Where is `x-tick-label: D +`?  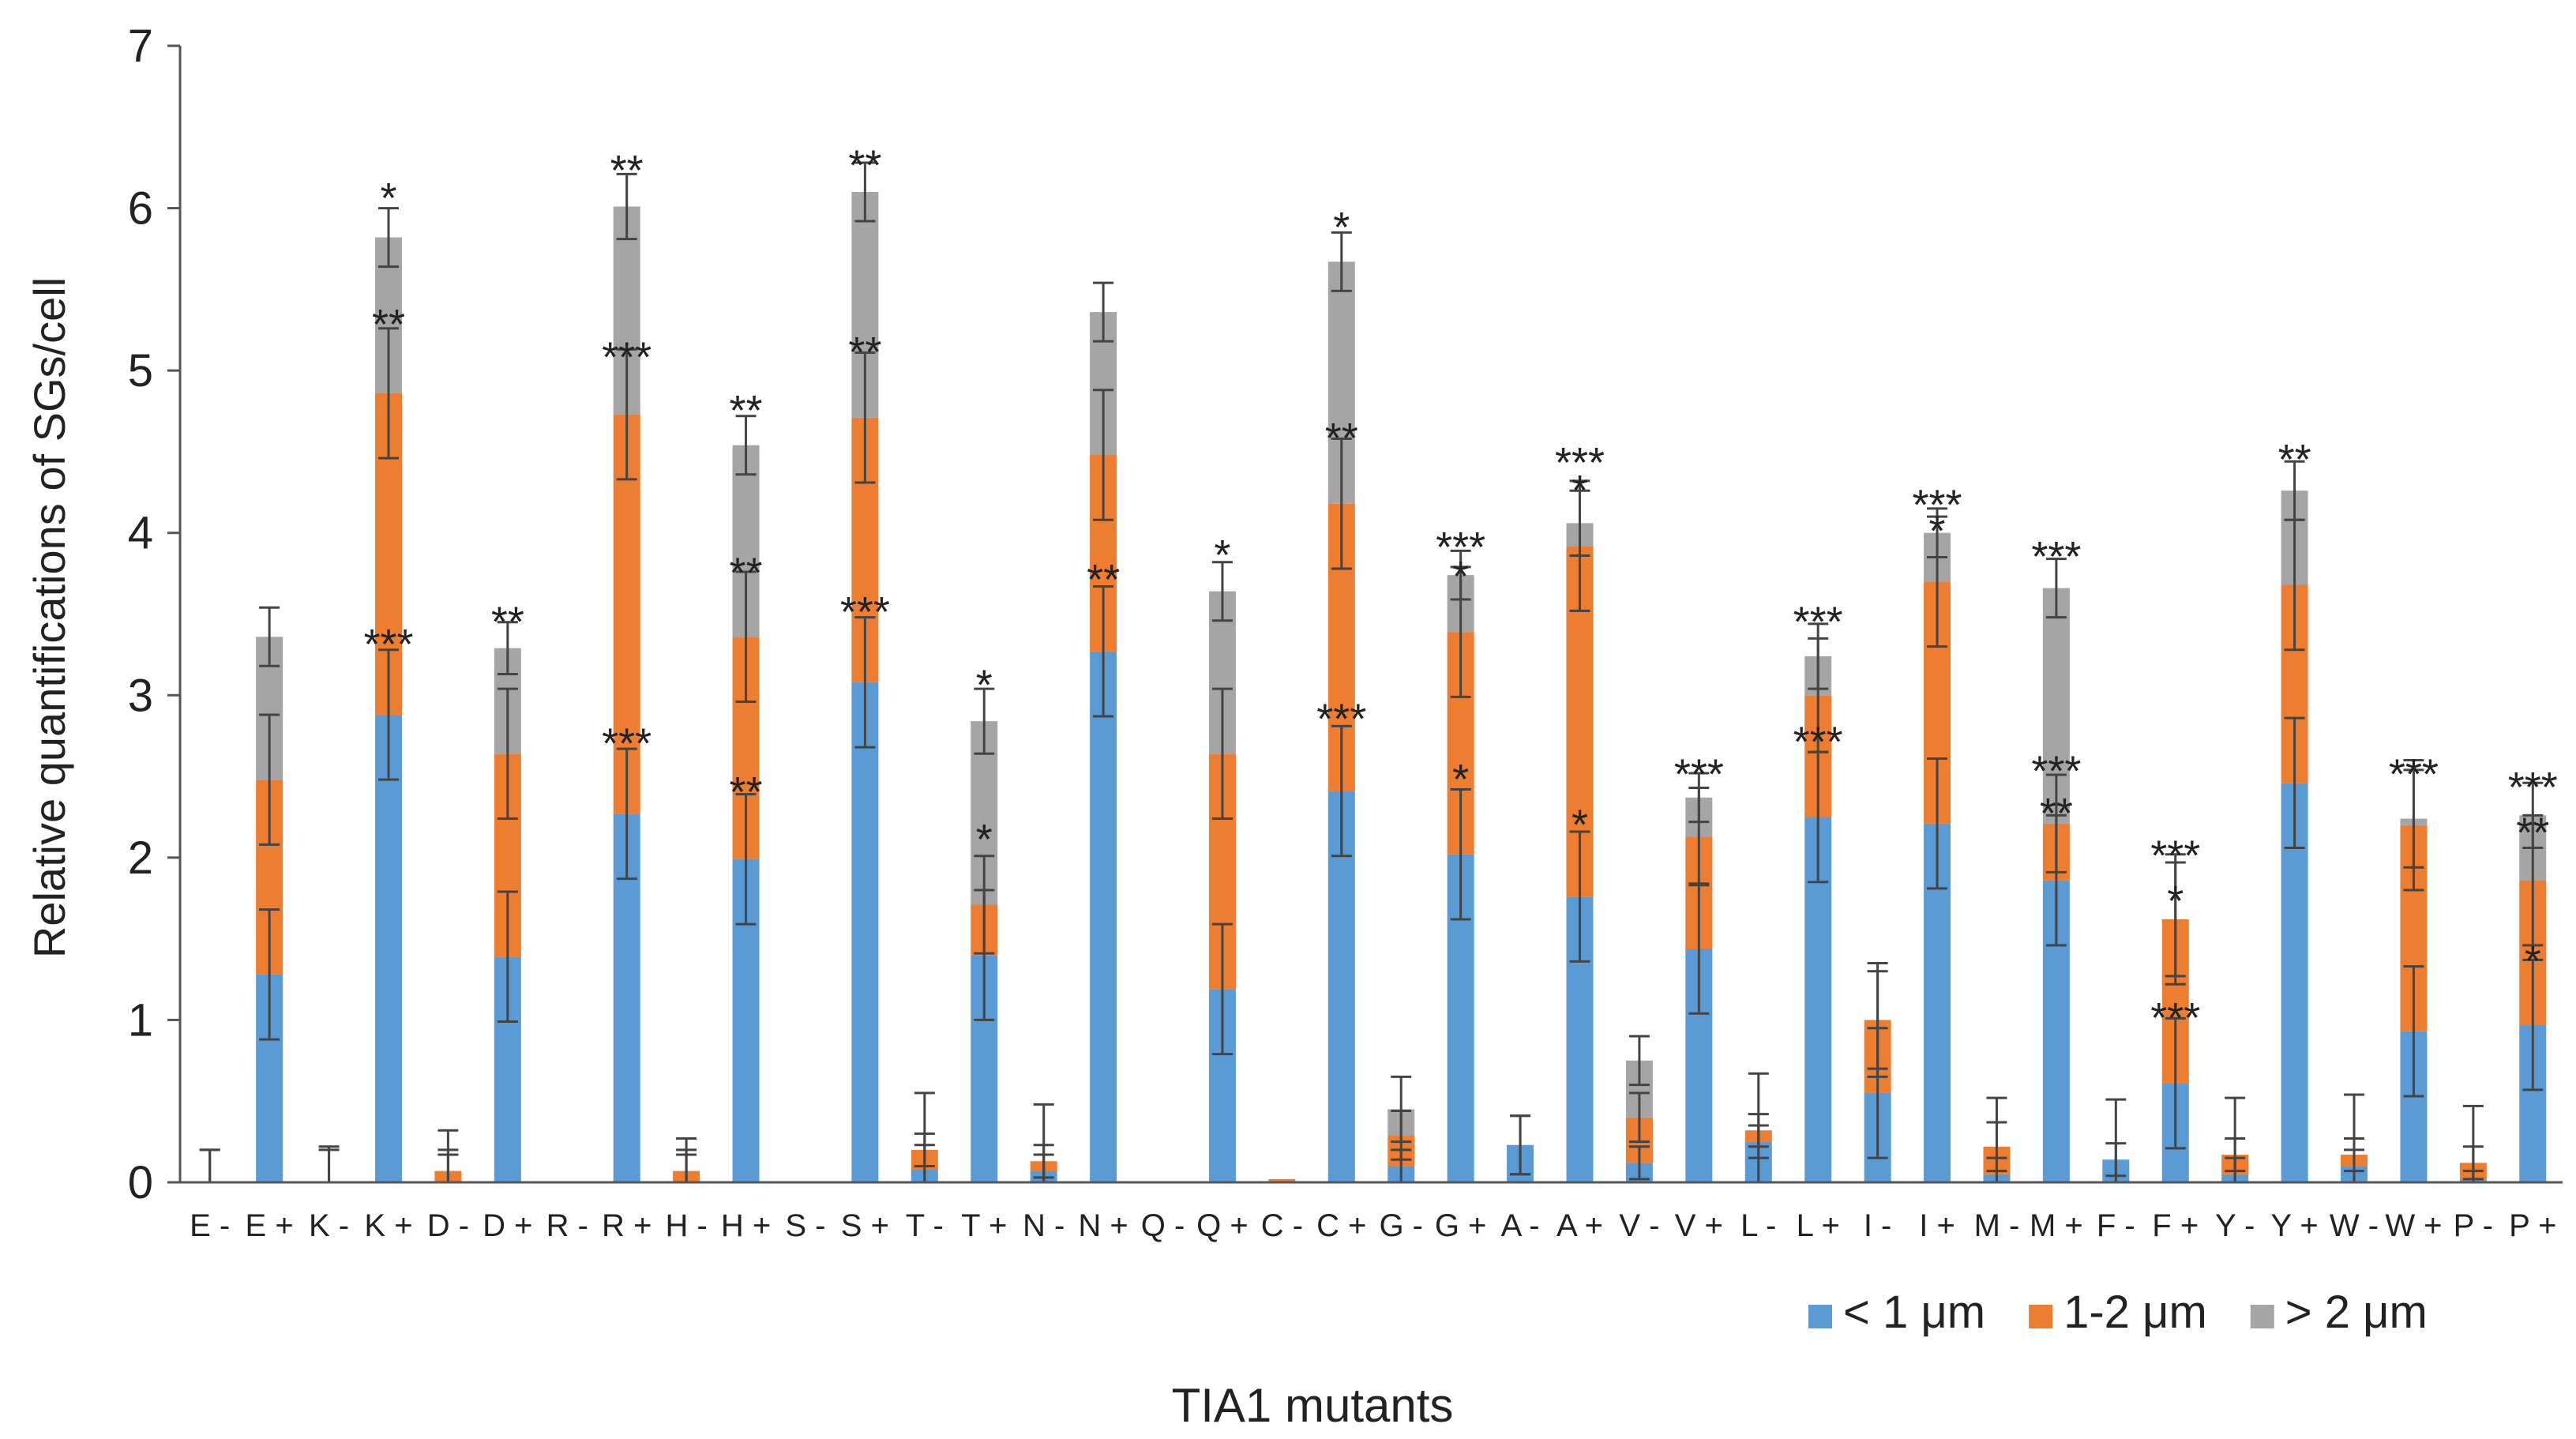
x-tick-label: D + is located at coordinates (507, 1225).